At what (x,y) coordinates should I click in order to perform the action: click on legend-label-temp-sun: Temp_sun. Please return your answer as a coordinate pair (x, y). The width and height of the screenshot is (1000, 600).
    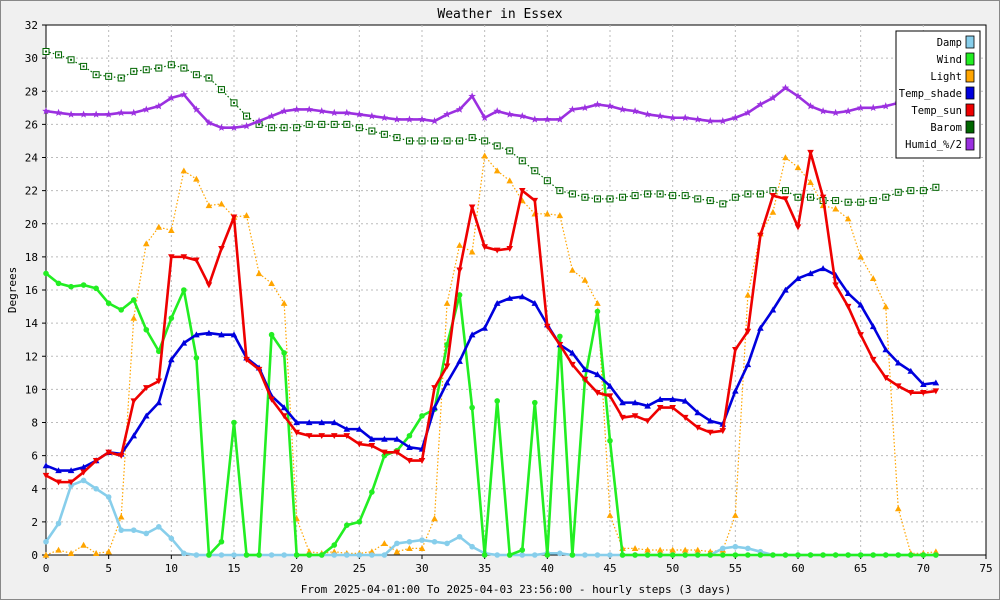
    Looking at the image, I should click on (936, 111).